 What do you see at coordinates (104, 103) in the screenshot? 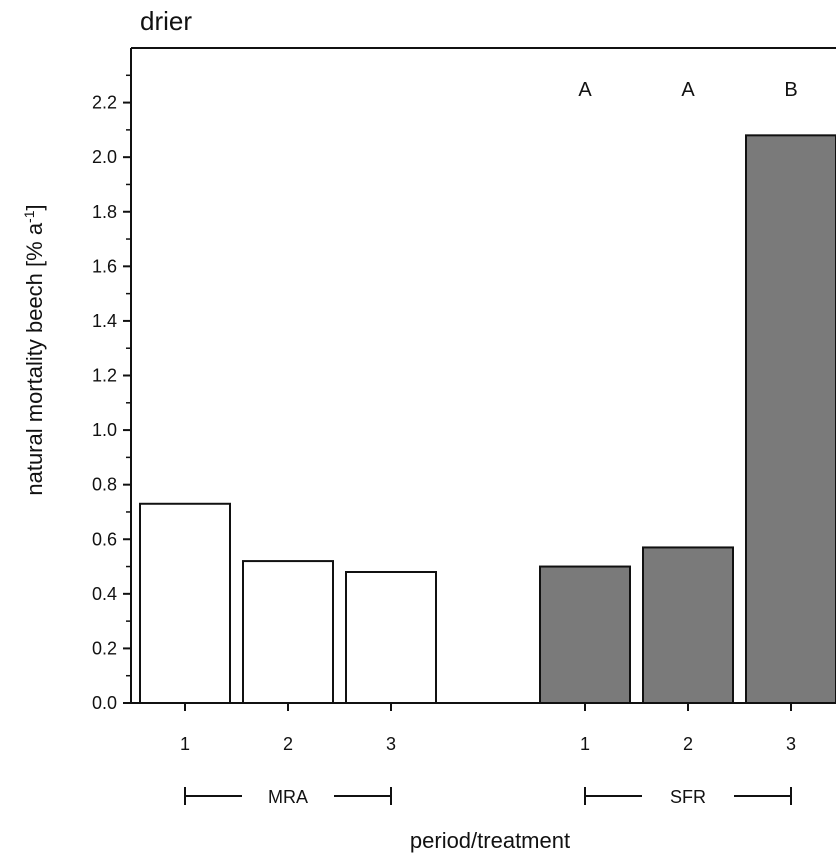
I see `y-tick-label: 2.2` at bounding box center [104, 103].